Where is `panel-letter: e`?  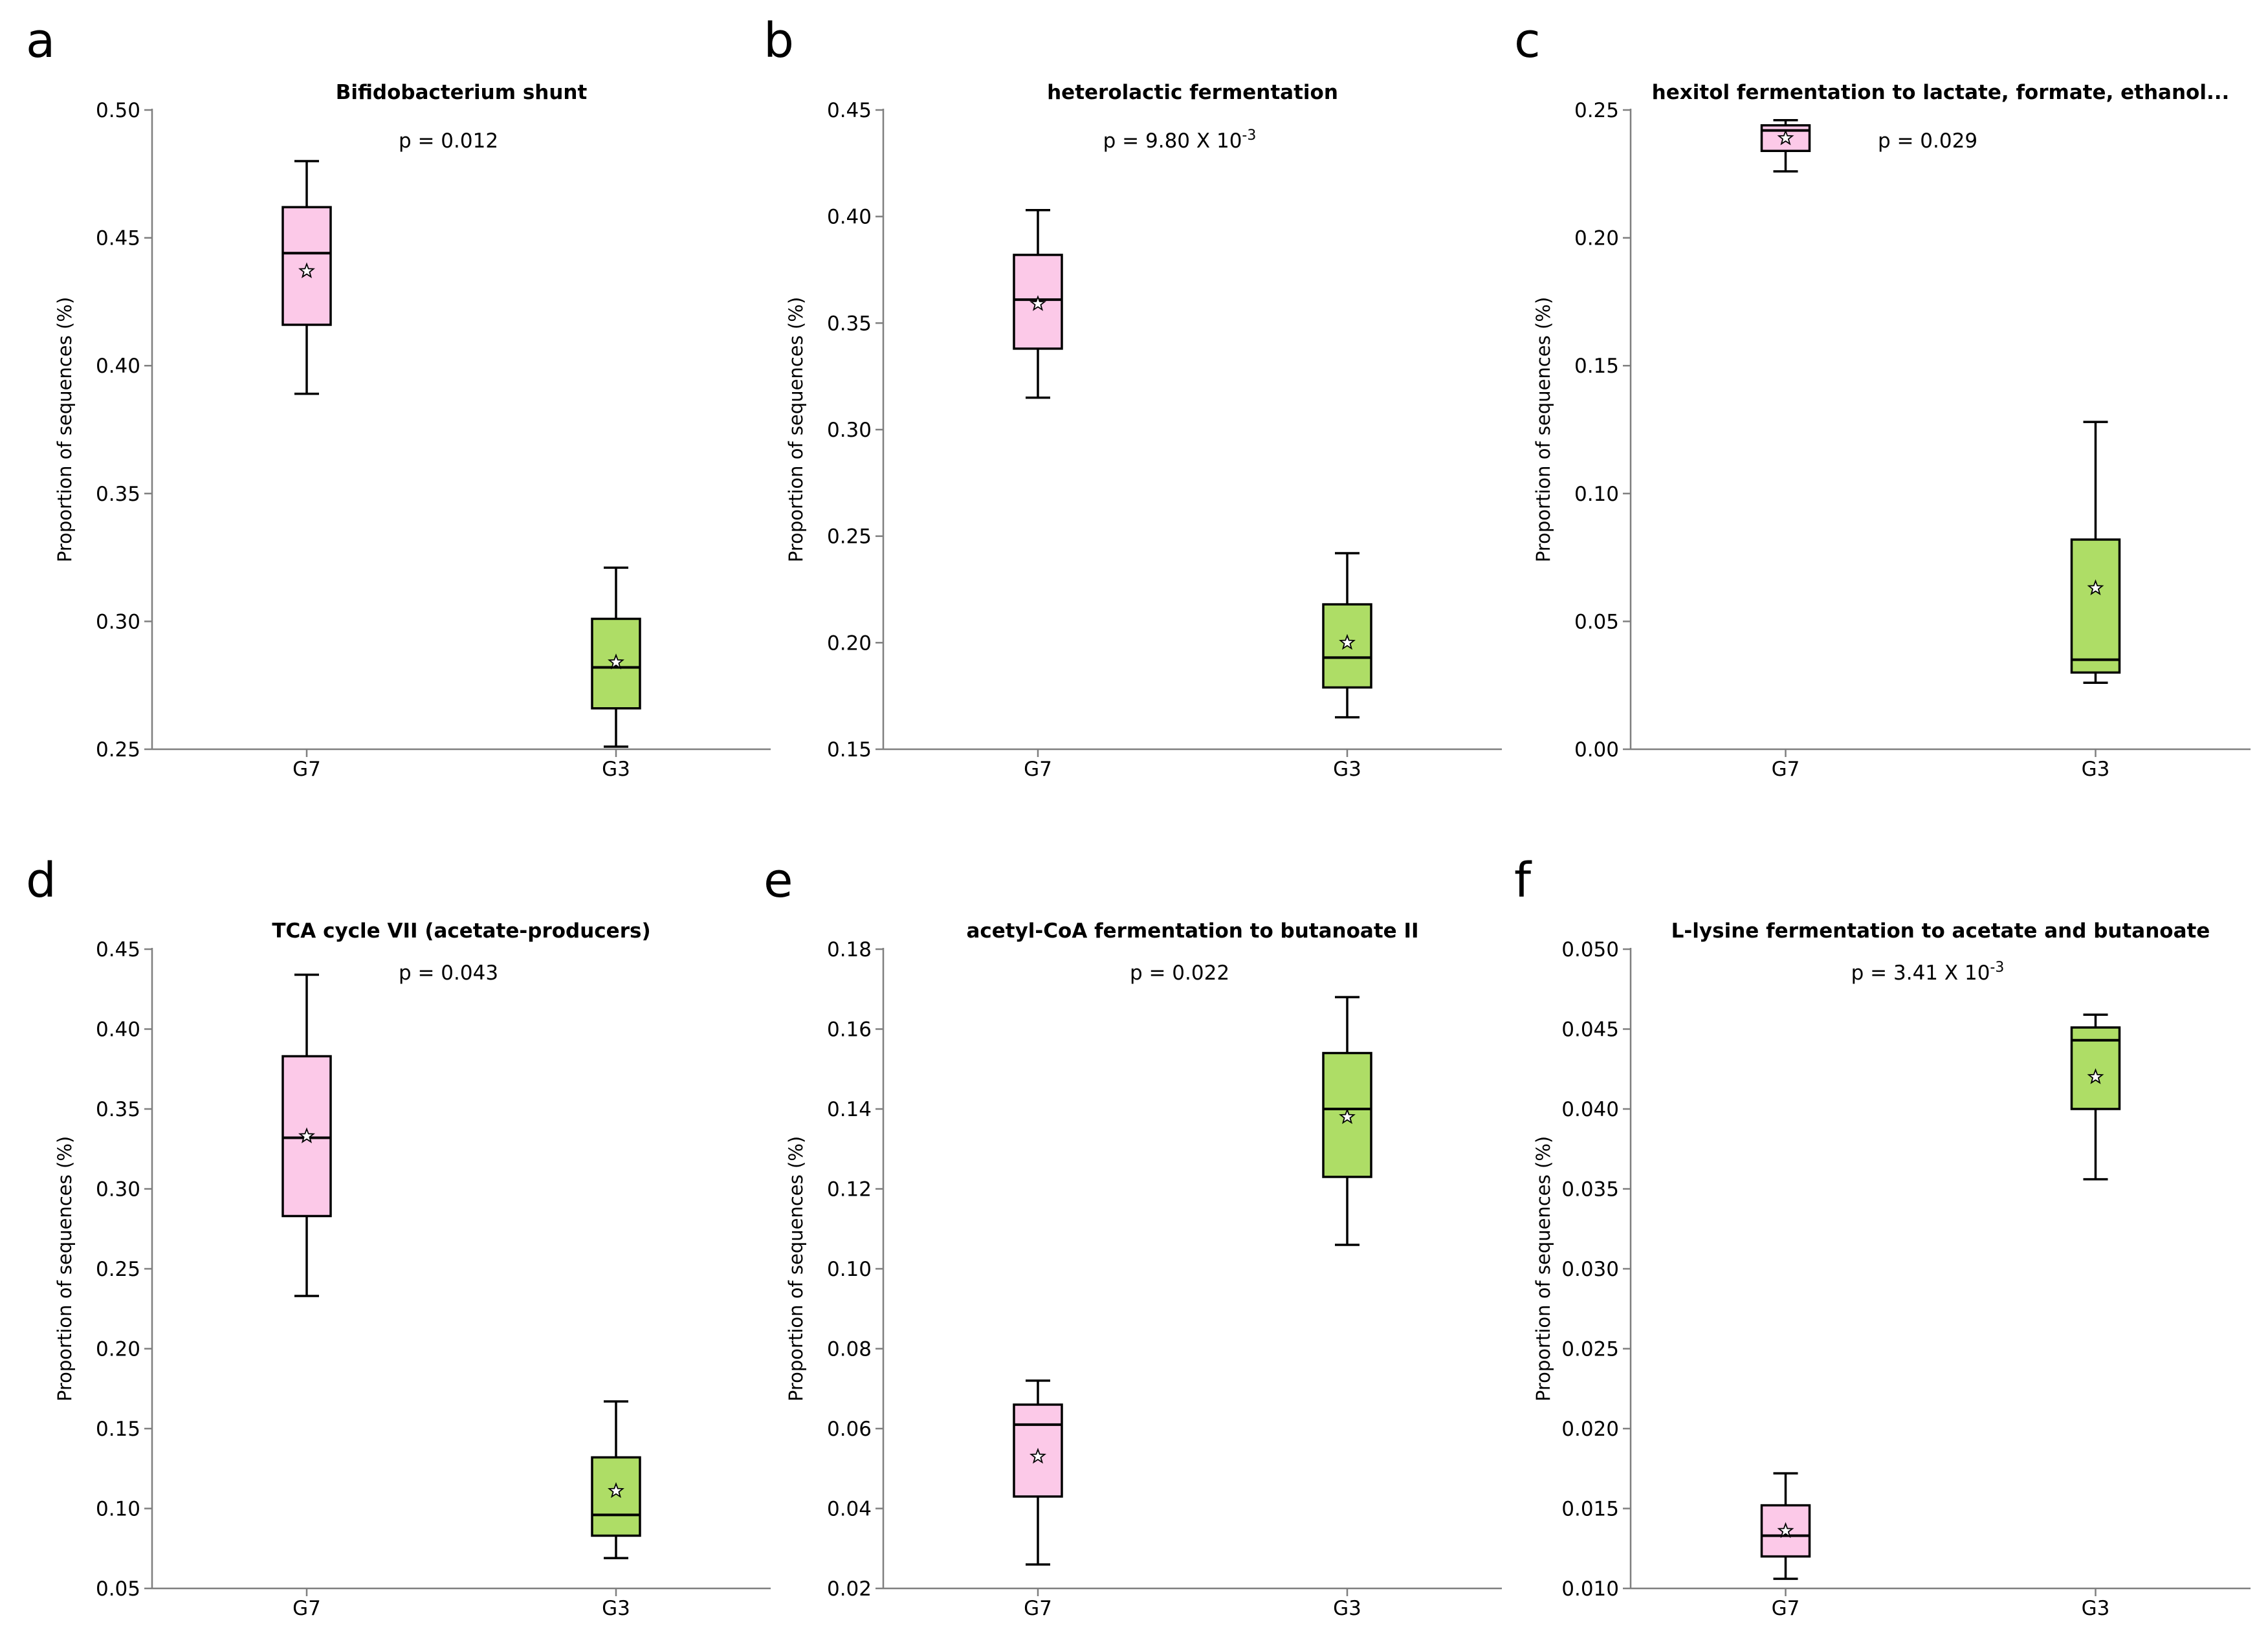
panel-letter: e is located at coordinates (779, 880).